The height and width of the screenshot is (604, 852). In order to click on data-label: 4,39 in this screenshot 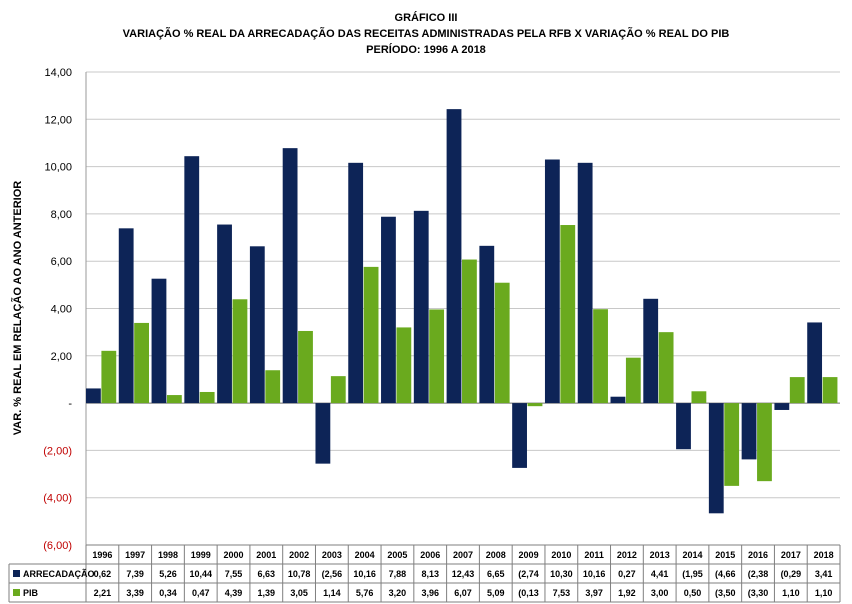, I will do `click(234, 593)`.